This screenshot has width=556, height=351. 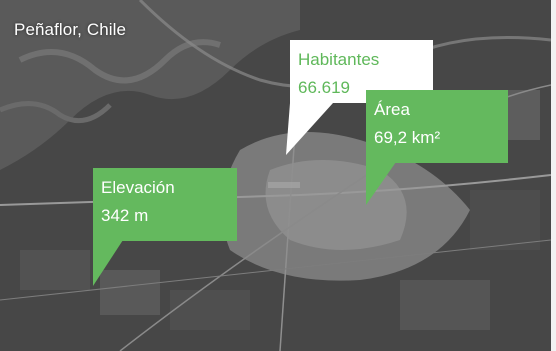 What do you see at coordinates (407, 137) in the screenshot?
I see `area-value: 69,2 km²` at bounding box center [407, 137].